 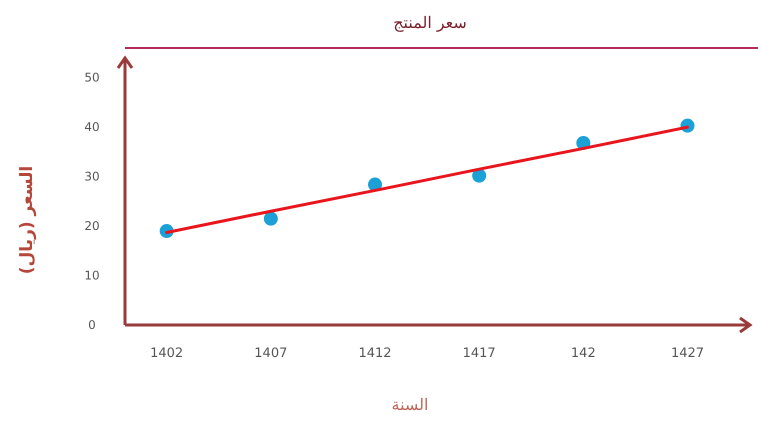 What do you see at coordinates (430, 22) in the screenshot?
I see `chart-title: سعر المنتج` at bounding box center [430, 22].